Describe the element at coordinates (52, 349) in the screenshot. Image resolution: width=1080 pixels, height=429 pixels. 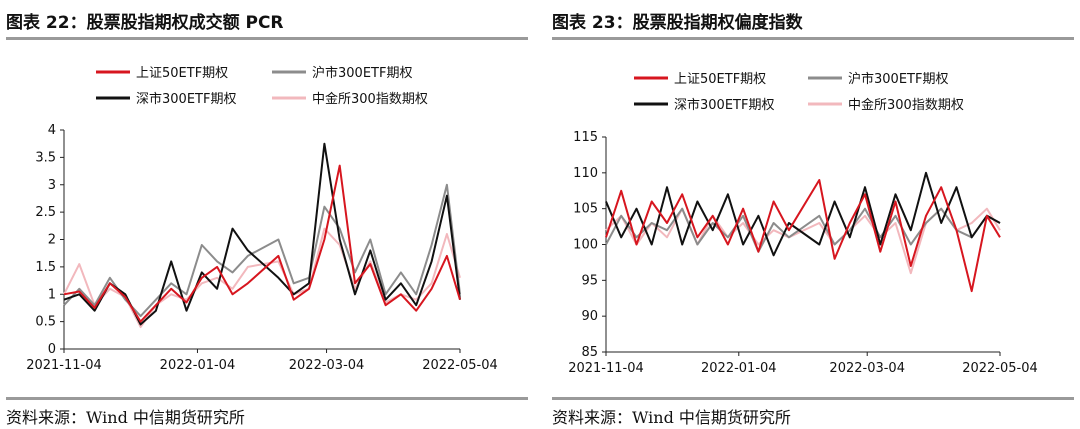
I see `y-tick-label: 0` at that location.